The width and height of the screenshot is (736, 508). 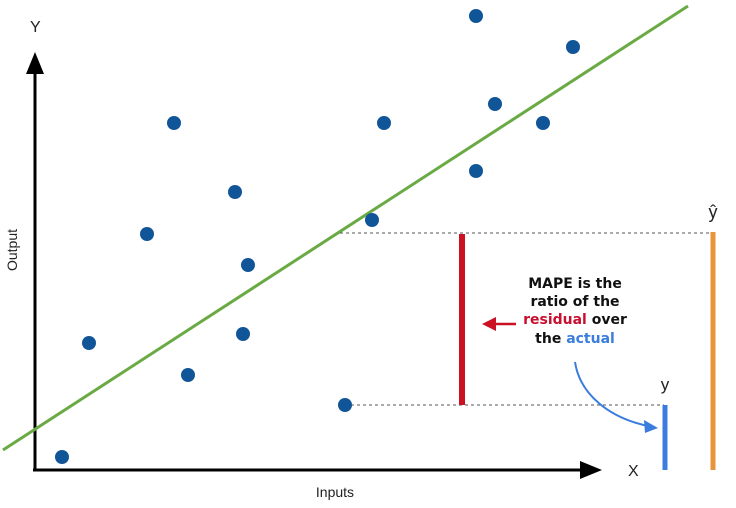 I want to click on the-word: the, so click(x=550, y=339).